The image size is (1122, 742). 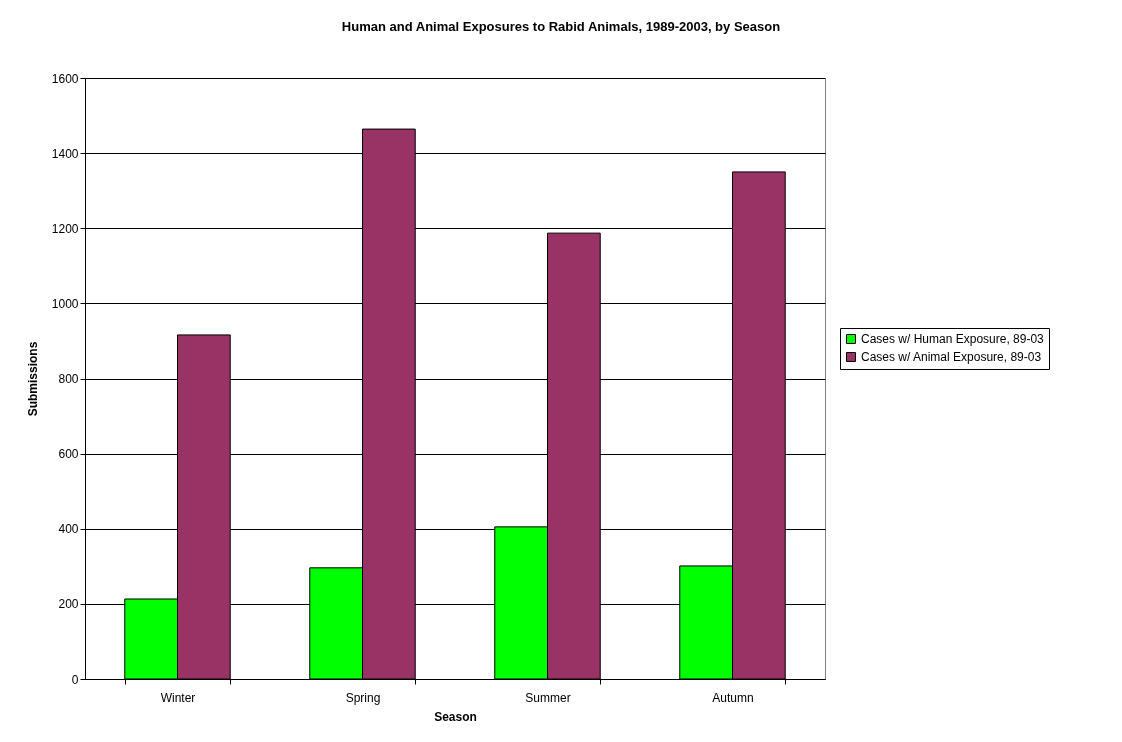 What do you see at coordinates (548, 697) in the screenshot?
I see `x-tick-label: Summer` at bounding box center [548, 697].